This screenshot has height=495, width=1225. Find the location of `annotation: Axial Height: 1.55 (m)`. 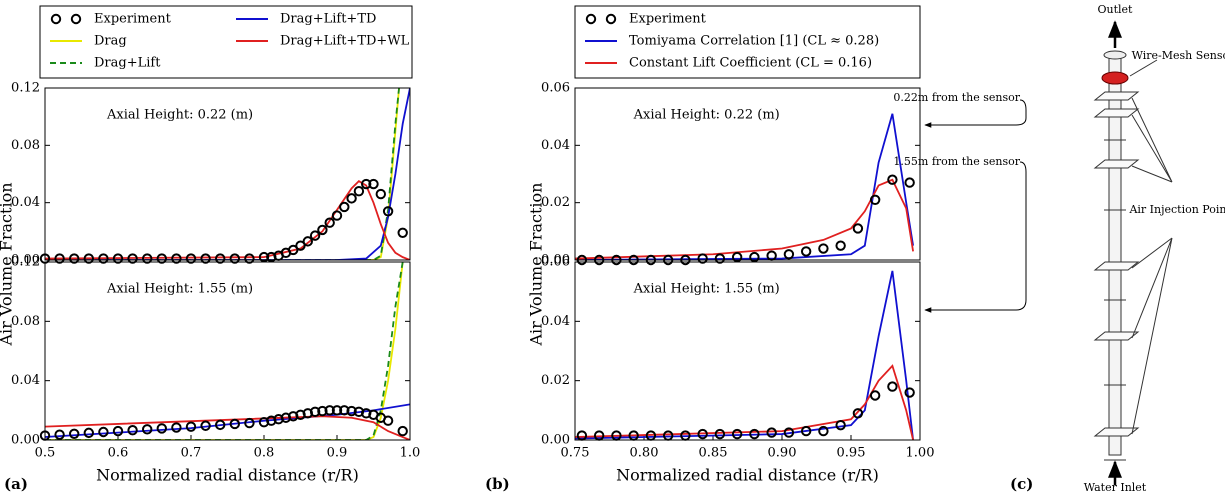

annotation: Axial Height: 1.55 (m) is located at coordinates (706, 289).